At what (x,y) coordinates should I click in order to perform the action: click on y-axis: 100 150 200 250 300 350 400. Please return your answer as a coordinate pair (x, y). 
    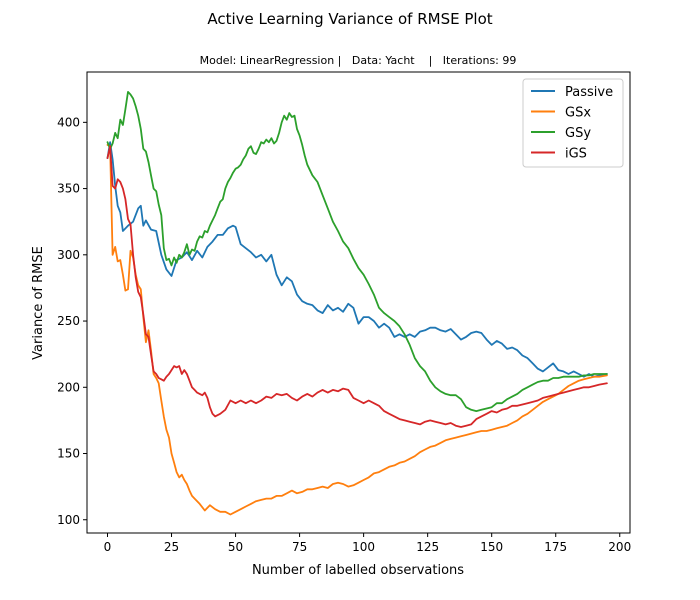
    Looking at the image, I should click on (72, 321).